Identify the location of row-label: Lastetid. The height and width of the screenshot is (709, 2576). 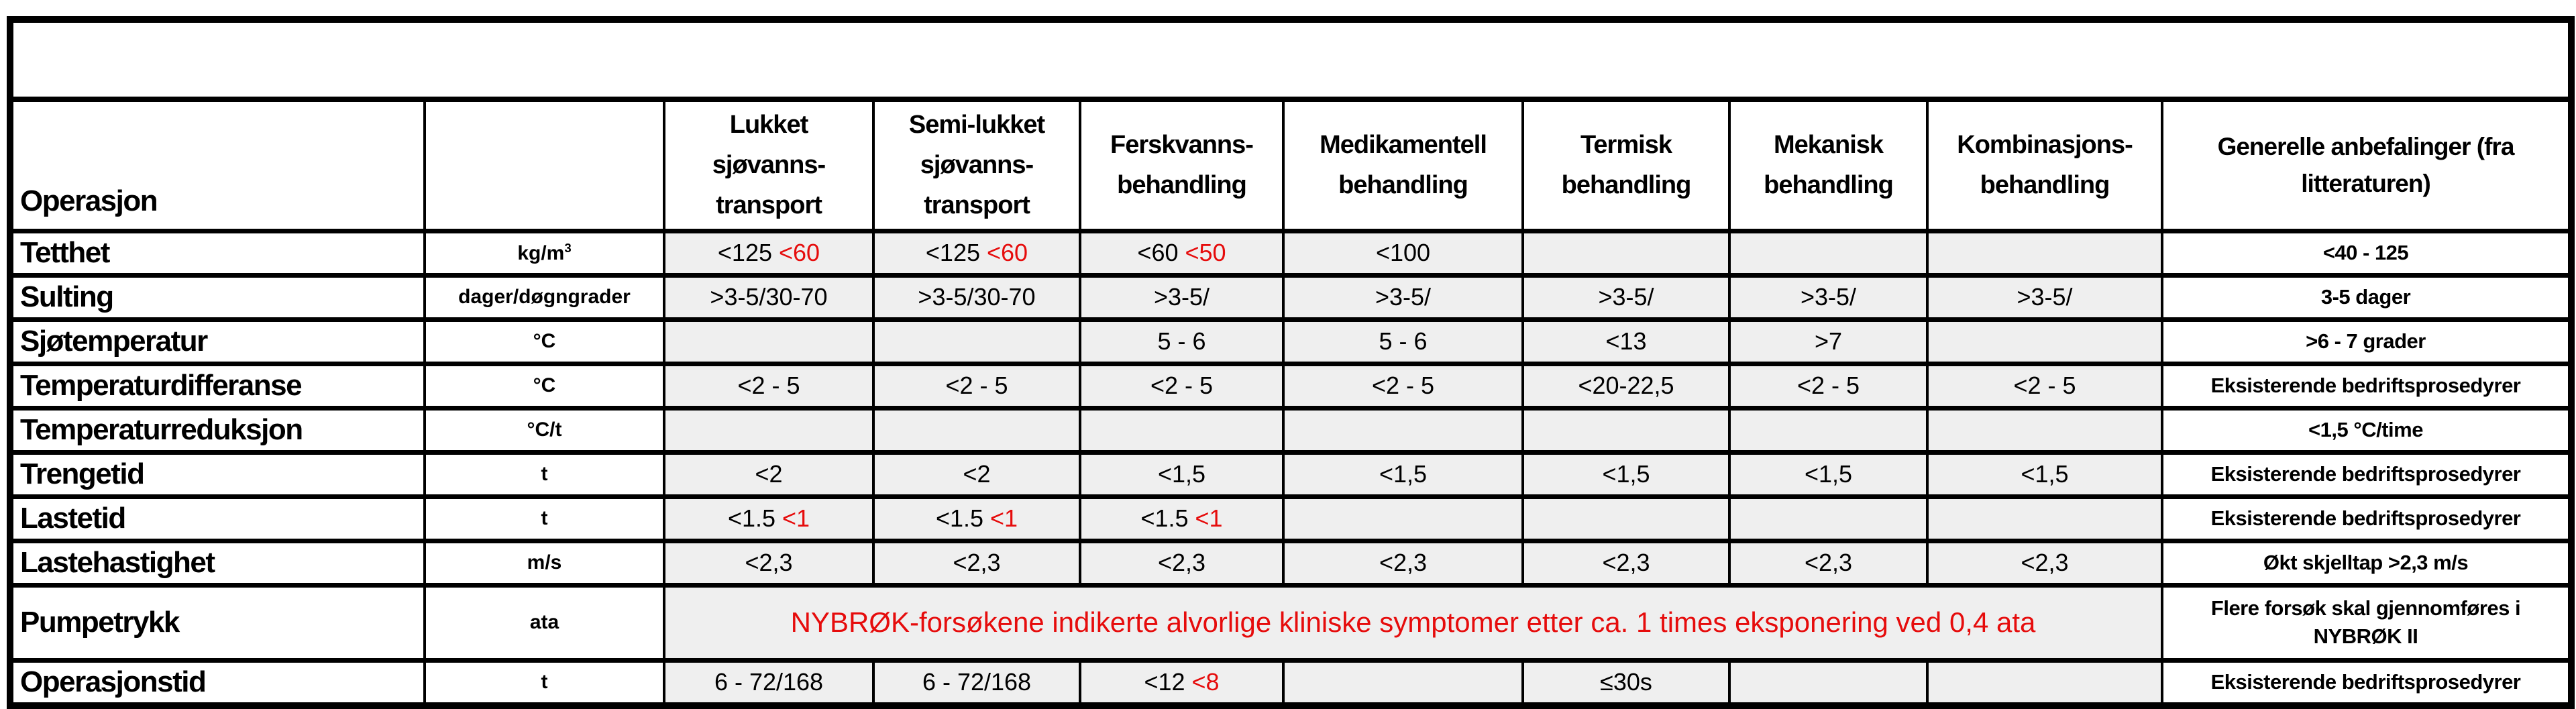
(217, 518).